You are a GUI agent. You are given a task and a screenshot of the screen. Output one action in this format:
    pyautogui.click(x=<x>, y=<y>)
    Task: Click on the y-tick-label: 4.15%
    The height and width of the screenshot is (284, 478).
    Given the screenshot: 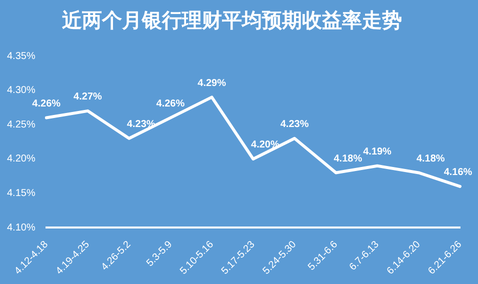 What is the action you would take?
    pyautogui.click(x=21, y=194)
    